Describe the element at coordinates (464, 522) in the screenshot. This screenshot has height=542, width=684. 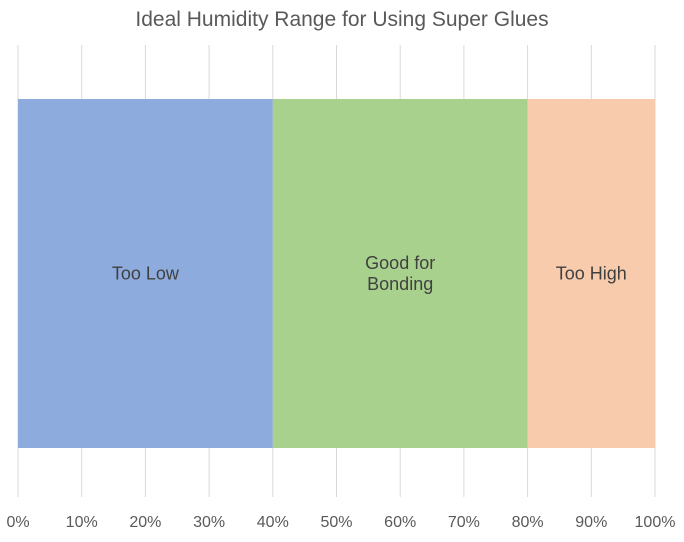
I see `x-tick-label: 70%` at that location.